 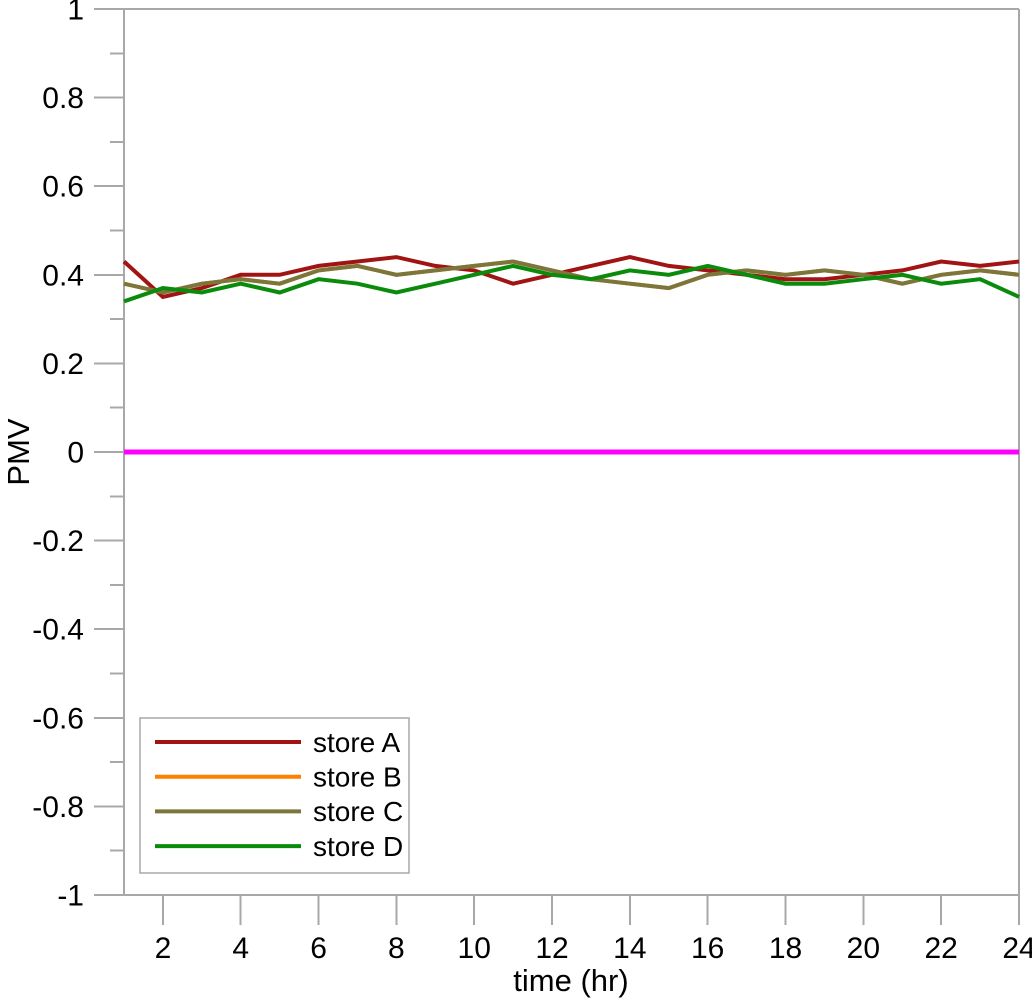 I want to click on legend-item: store D, so click(x=279, y=846).